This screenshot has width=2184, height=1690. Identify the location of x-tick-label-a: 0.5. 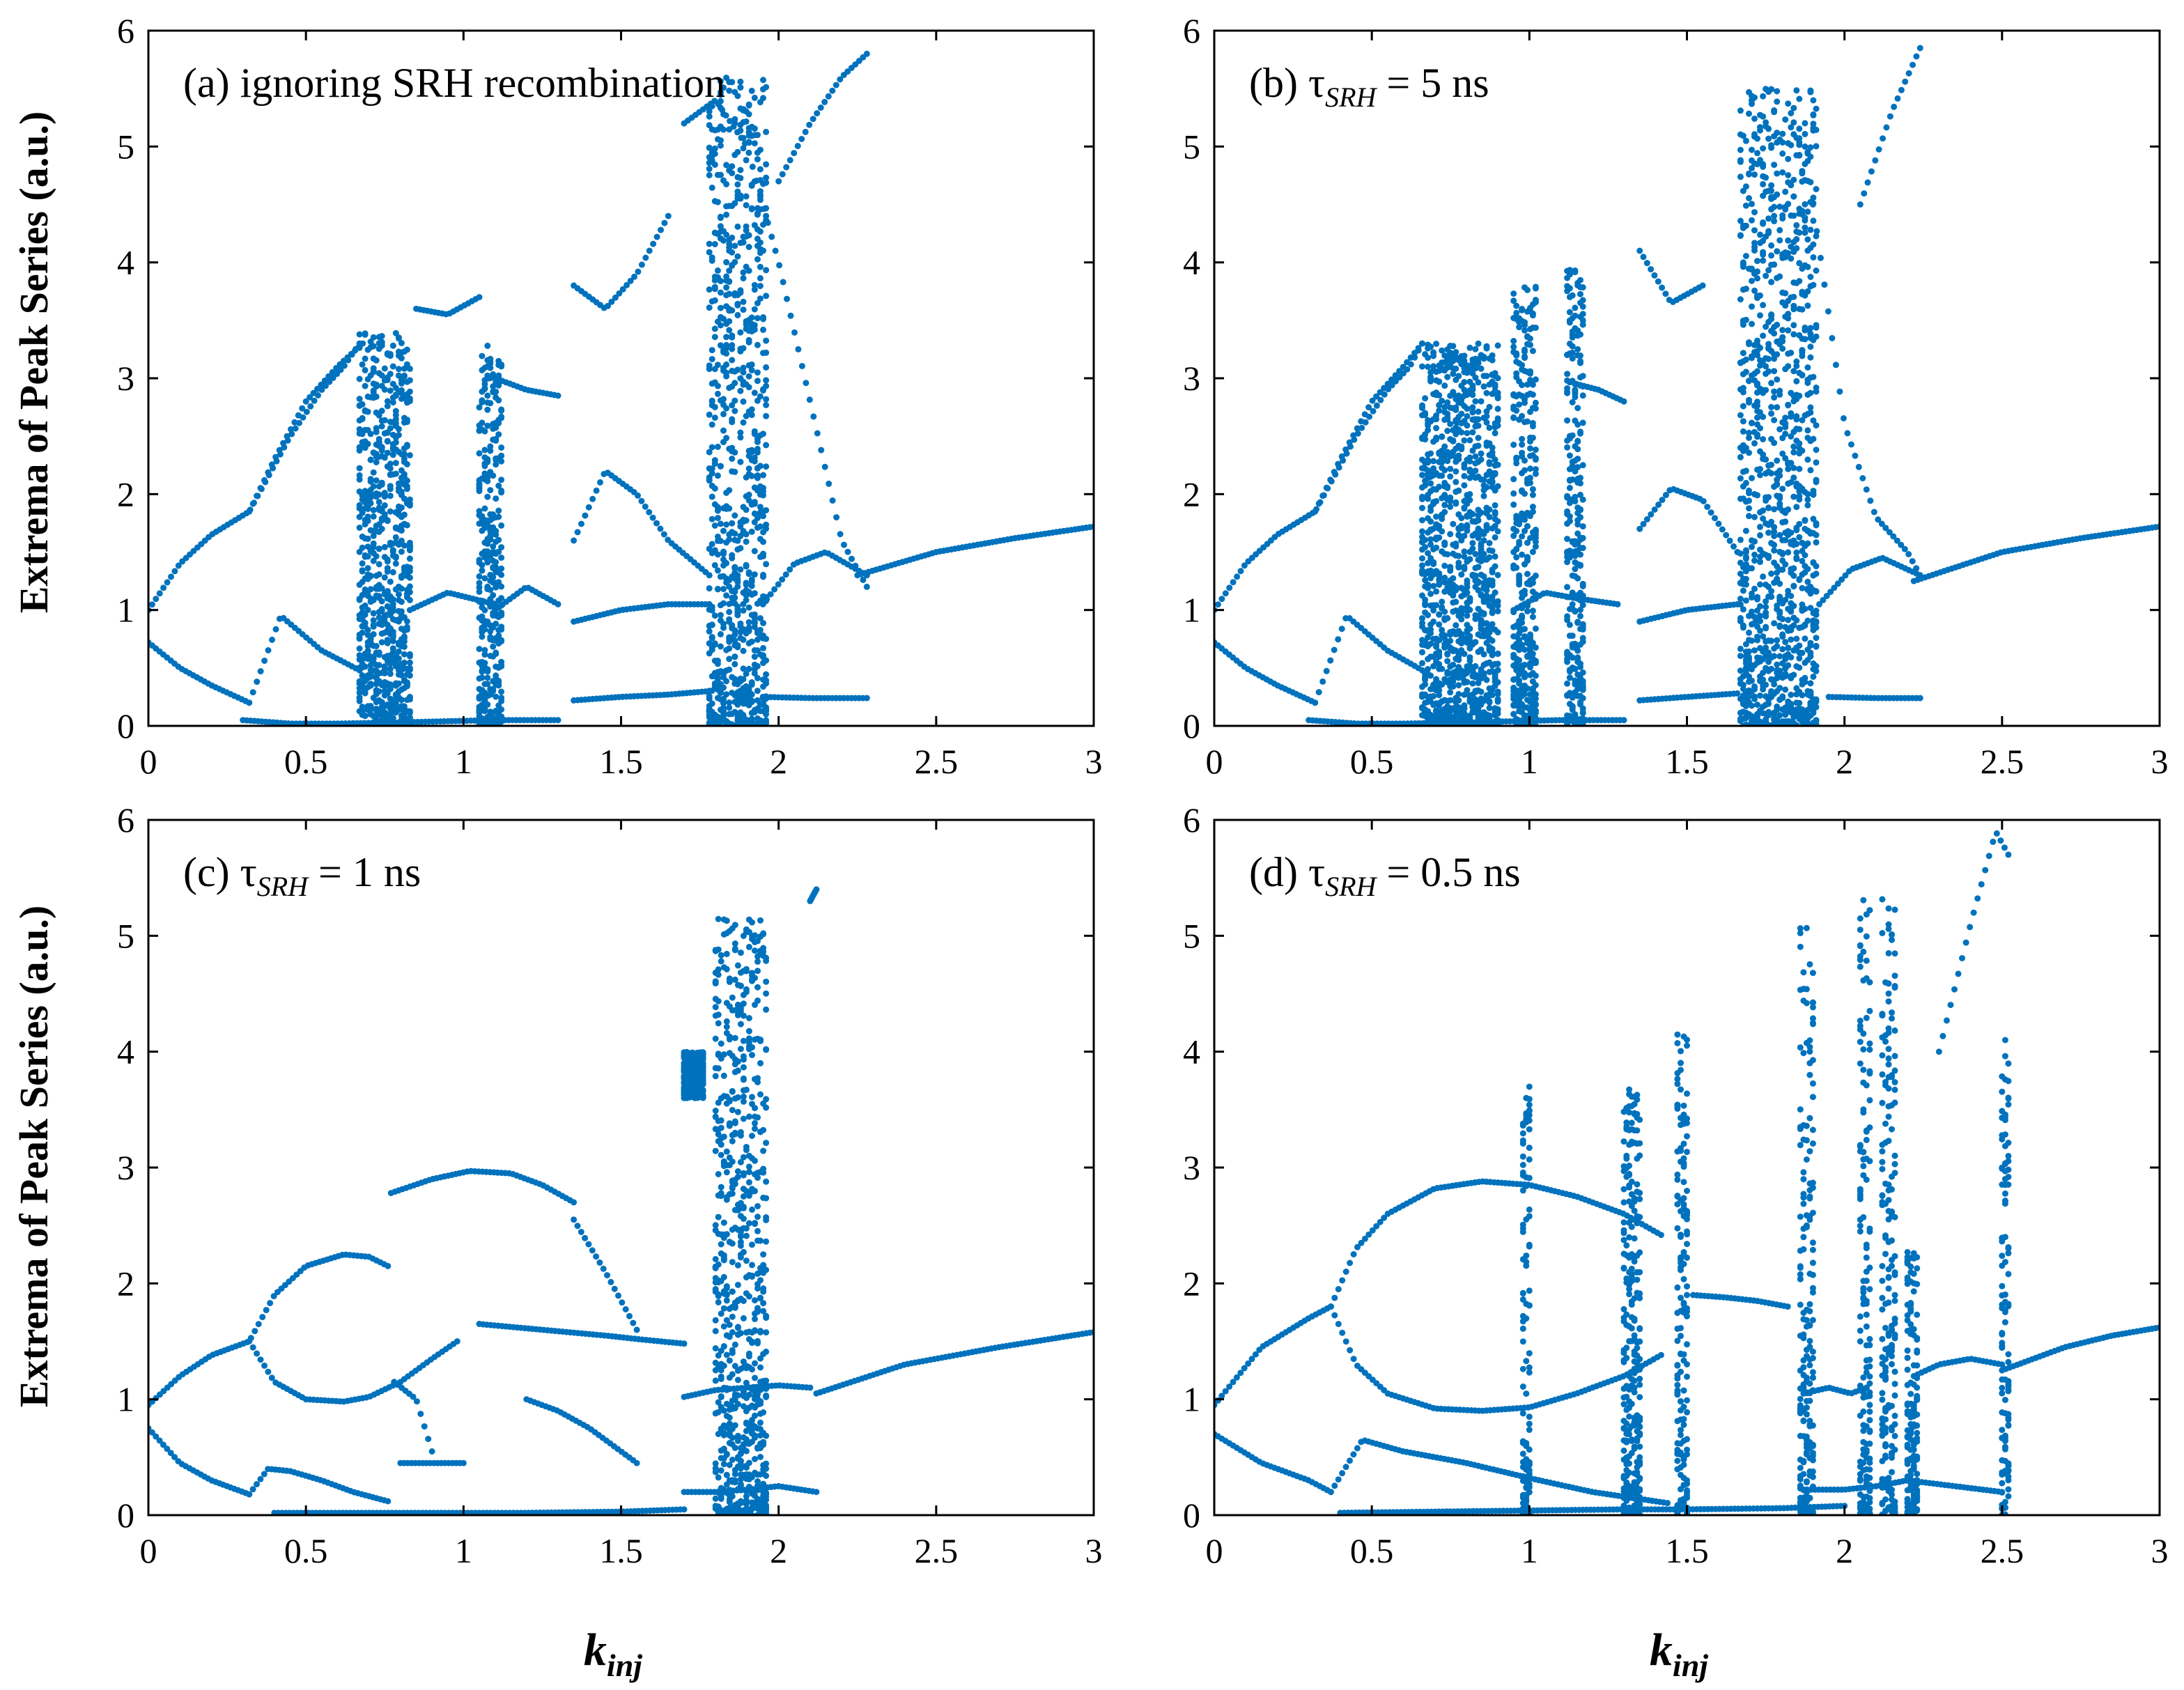
(306, 761).